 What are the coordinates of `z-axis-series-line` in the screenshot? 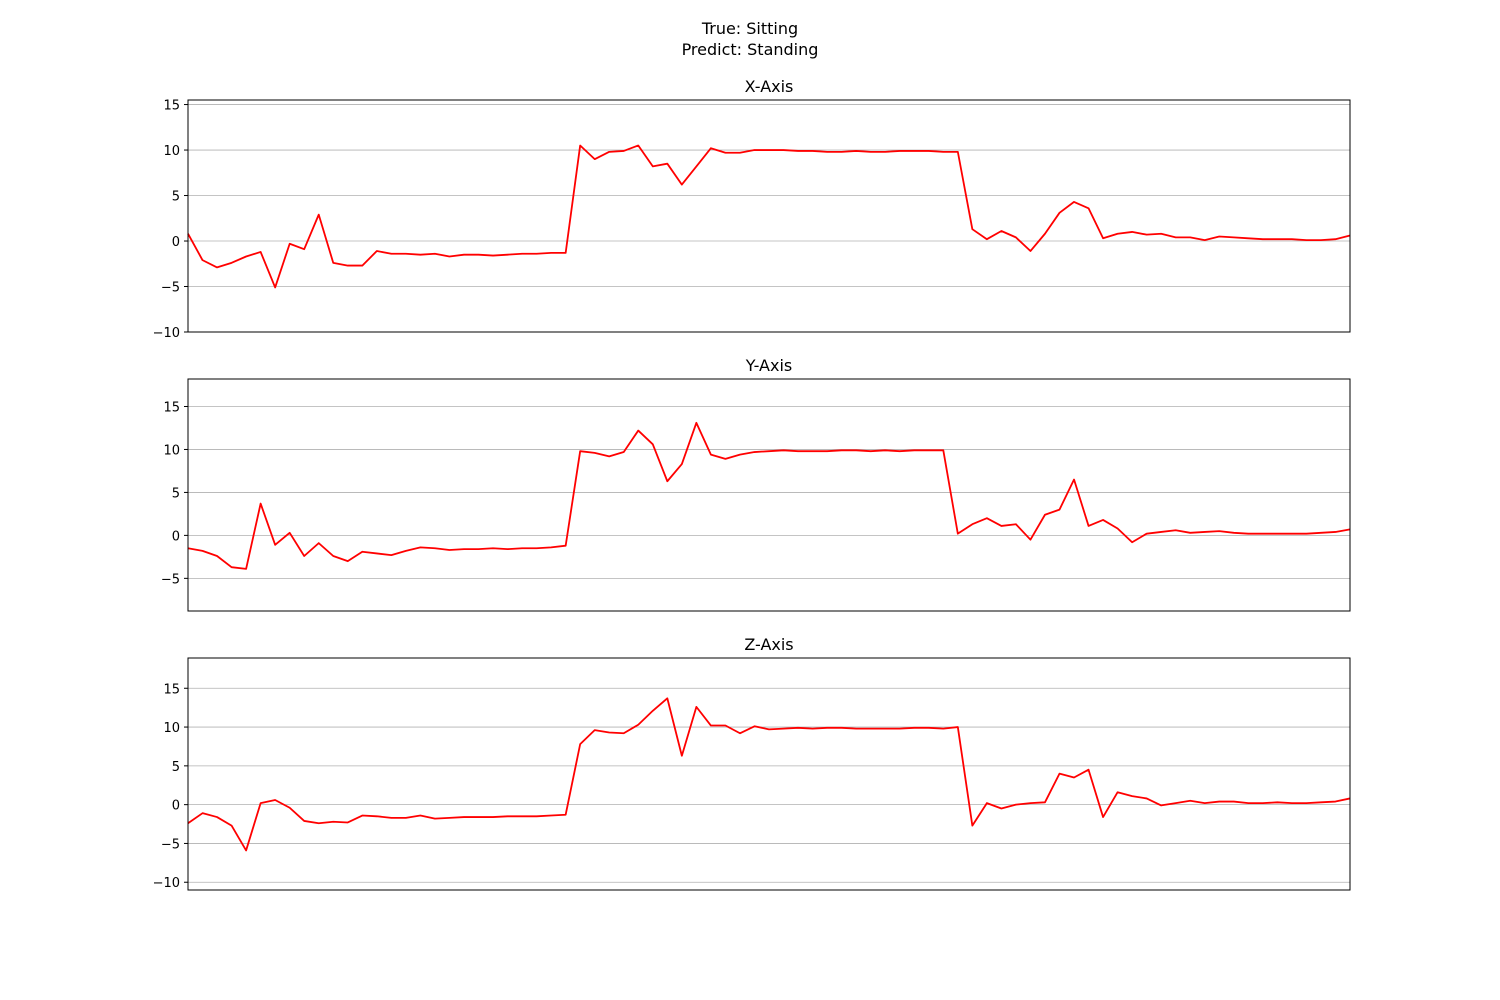 It's located at (769, 774).